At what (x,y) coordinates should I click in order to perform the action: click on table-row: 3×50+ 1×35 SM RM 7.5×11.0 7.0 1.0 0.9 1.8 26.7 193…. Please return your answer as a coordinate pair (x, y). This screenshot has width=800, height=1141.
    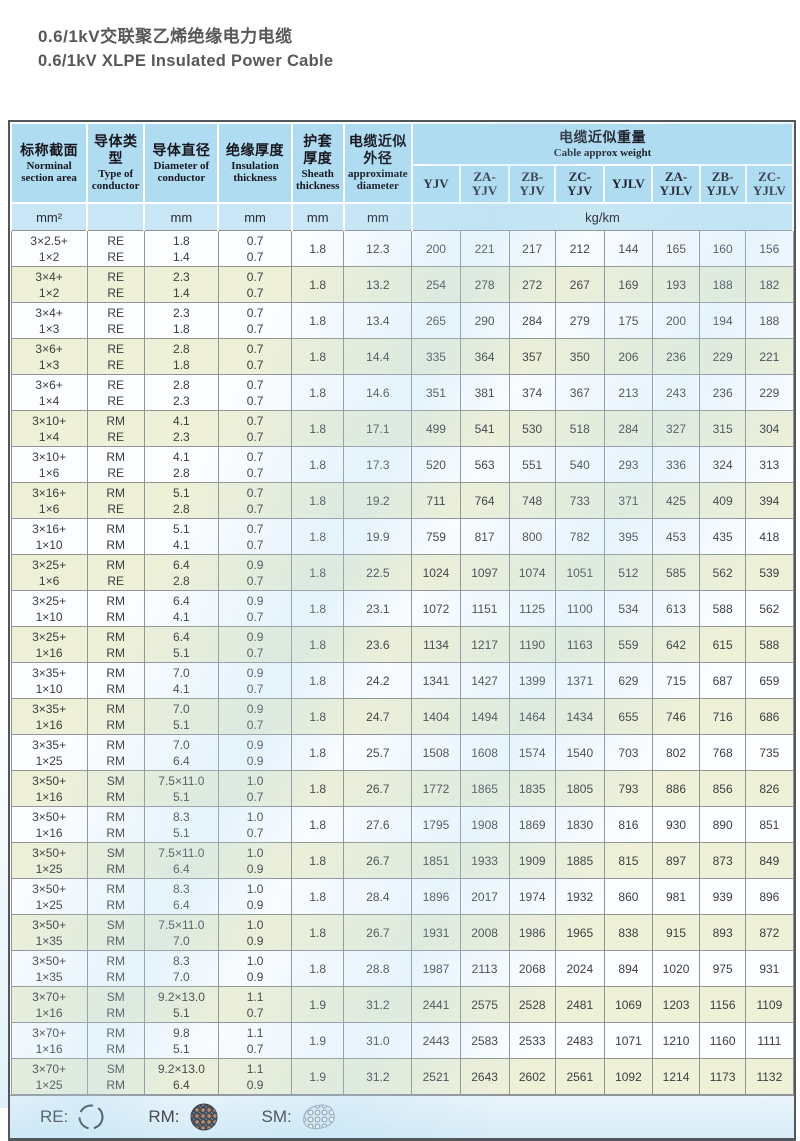
    Looking at the image, I should click on (402, 932).